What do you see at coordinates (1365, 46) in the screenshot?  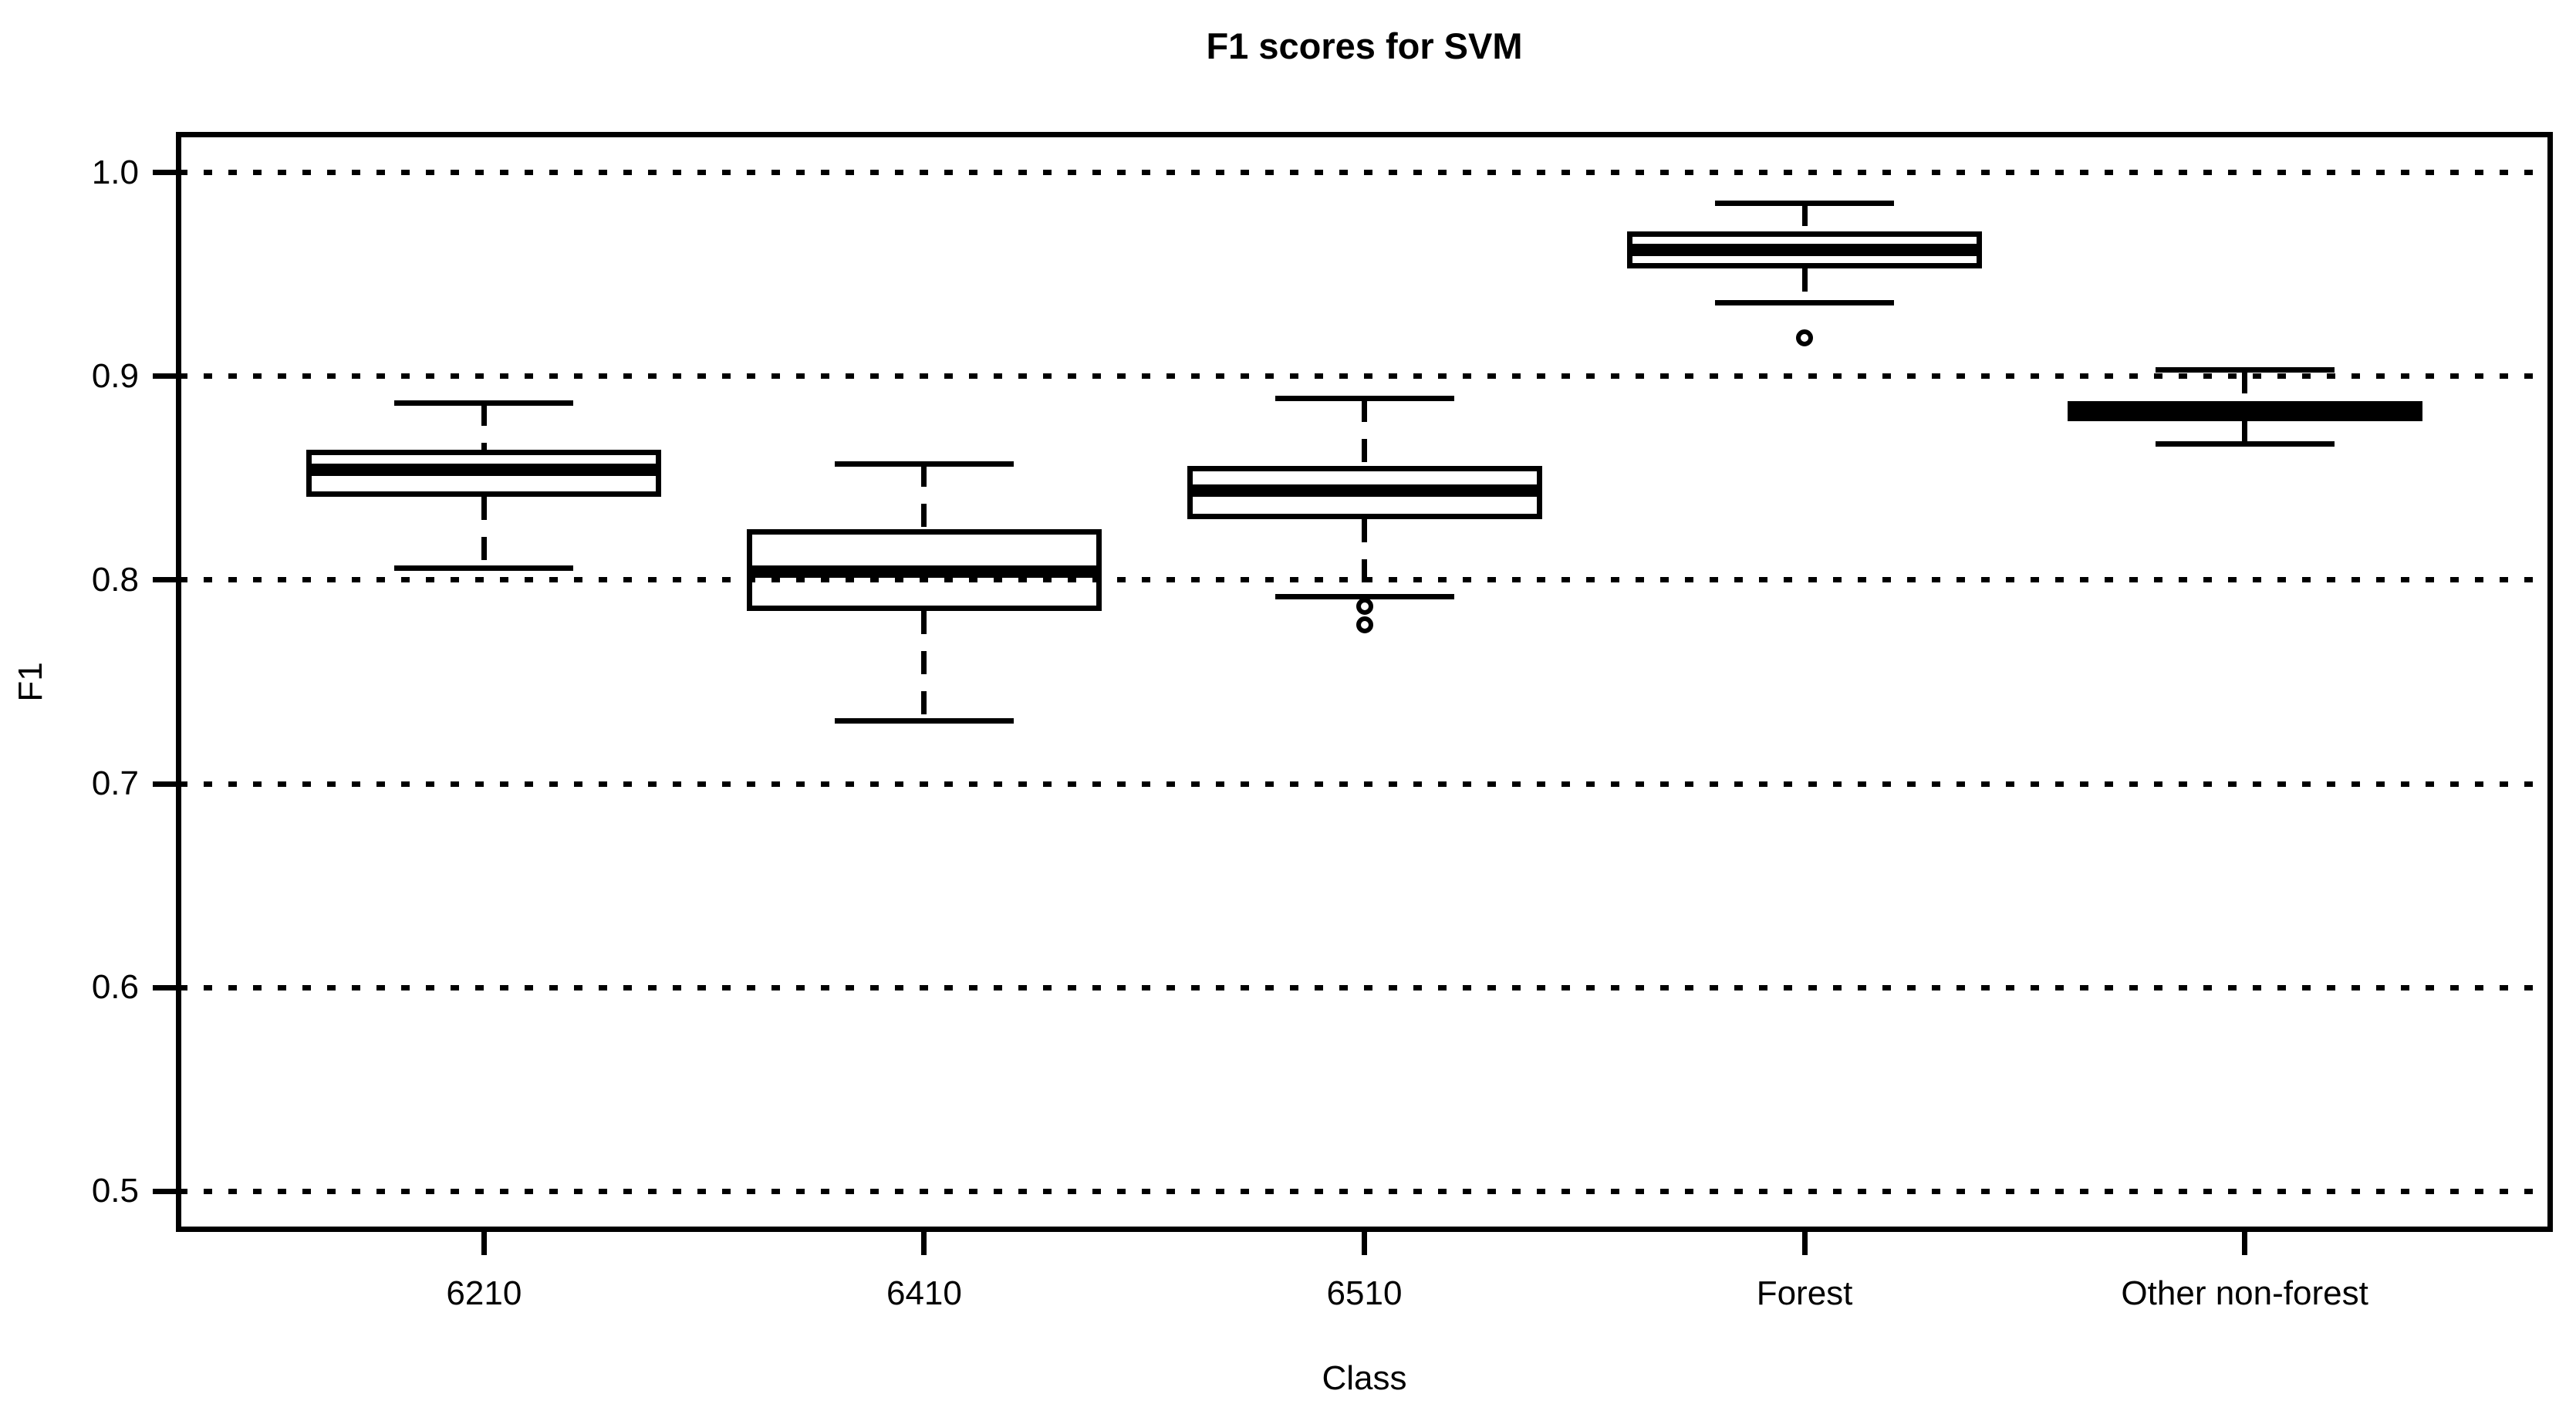 I see `chart-title: F1 scores for SVM` at bounding box center [1365, 46].